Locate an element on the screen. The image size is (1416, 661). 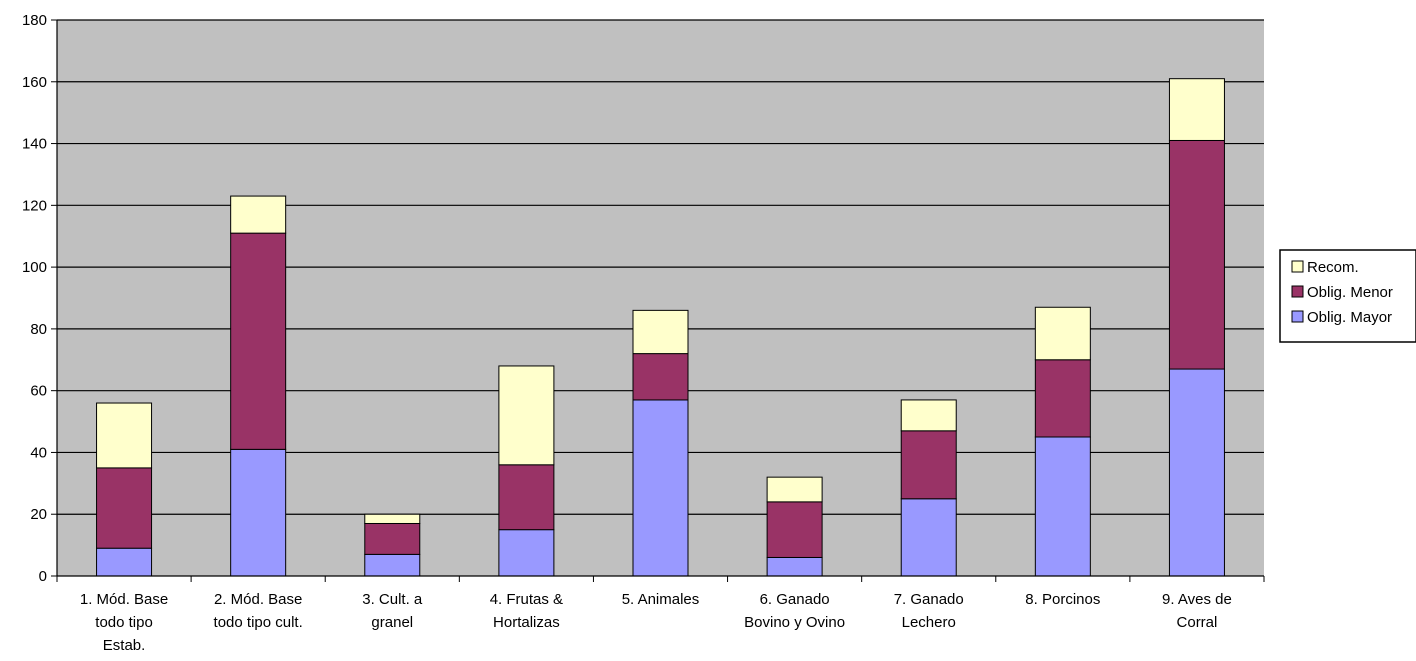
legend-swatch-oblig-menor is located at coordinates (1297, 291).